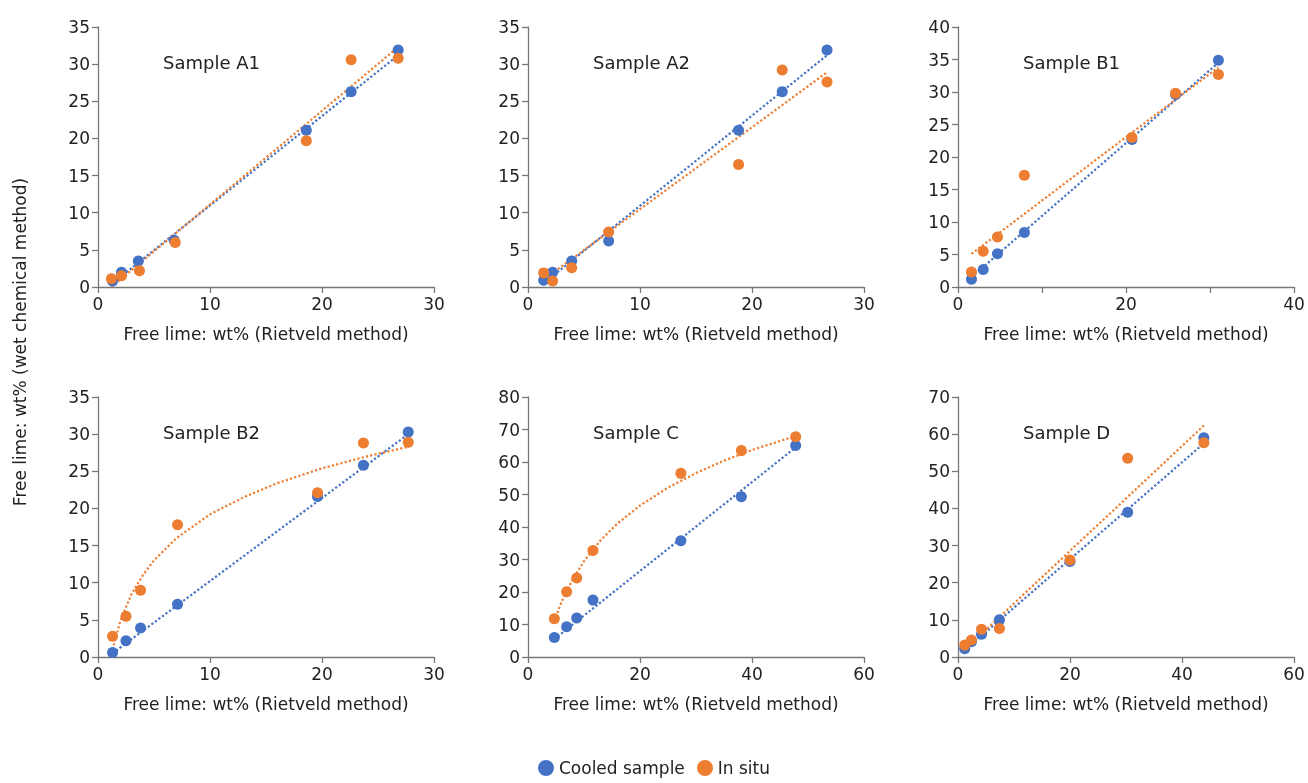 The width and height of the screenshot is (1308, 783). Describe the element at coordinates (621, 768) in the screenshot. I see `legend-label: Cooled sample` at that location.